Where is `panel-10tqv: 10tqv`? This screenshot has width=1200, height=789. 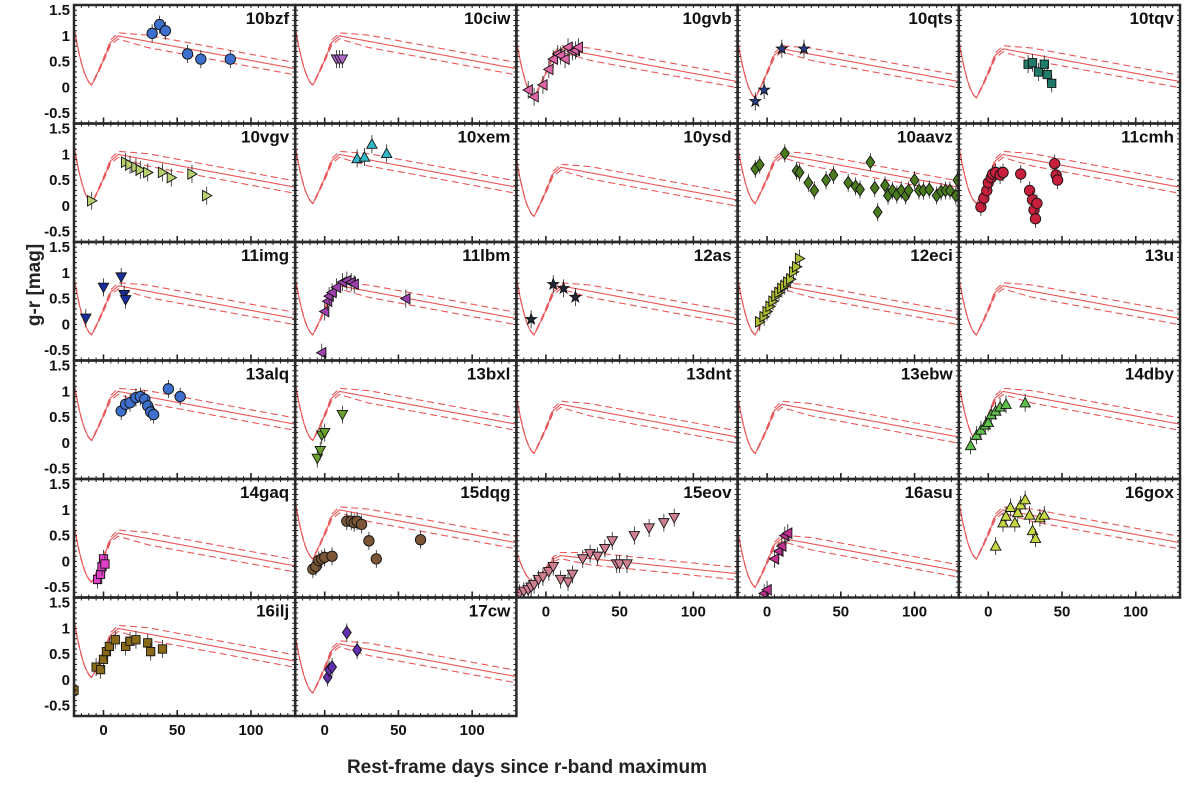
panel-10tqv: 10tqv is located at coordinates (1069, 64).